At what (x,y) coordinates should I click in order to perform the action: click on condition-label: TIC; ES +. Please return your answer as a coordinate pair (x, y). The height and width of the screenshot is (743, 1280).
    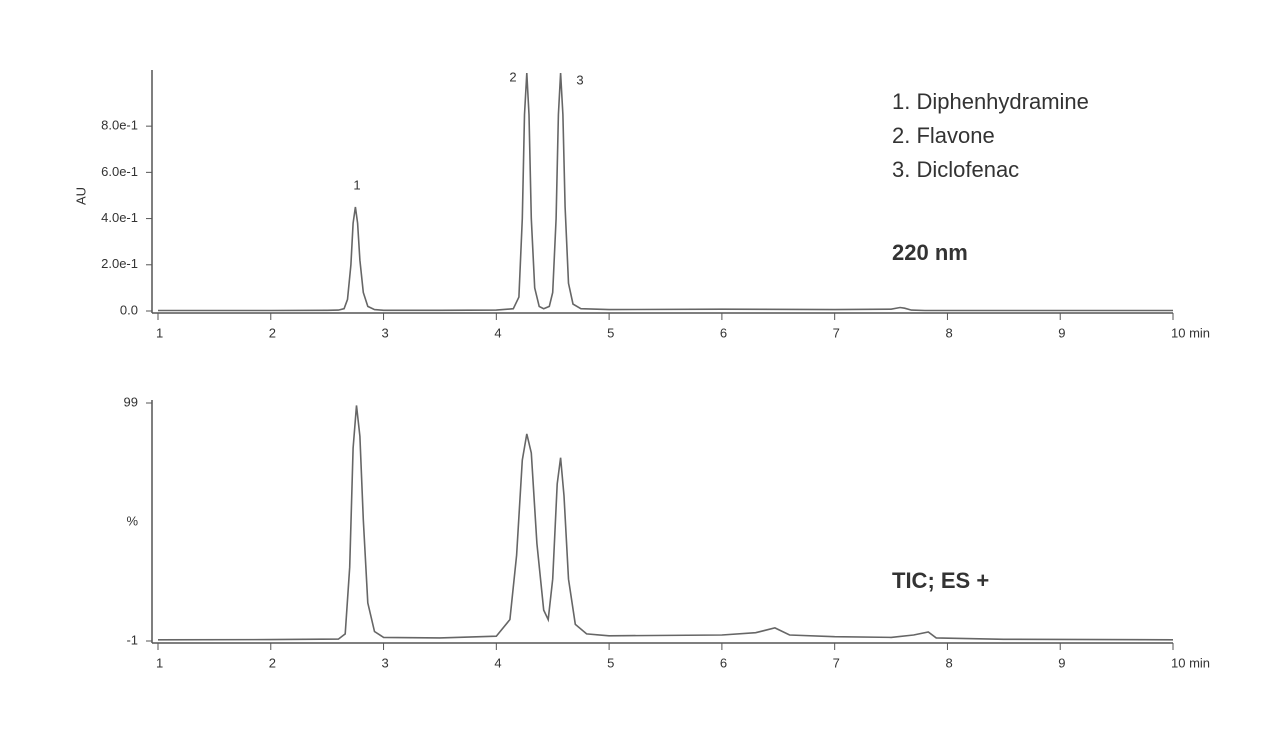
    Looking at the image, I should click on (940, 580).